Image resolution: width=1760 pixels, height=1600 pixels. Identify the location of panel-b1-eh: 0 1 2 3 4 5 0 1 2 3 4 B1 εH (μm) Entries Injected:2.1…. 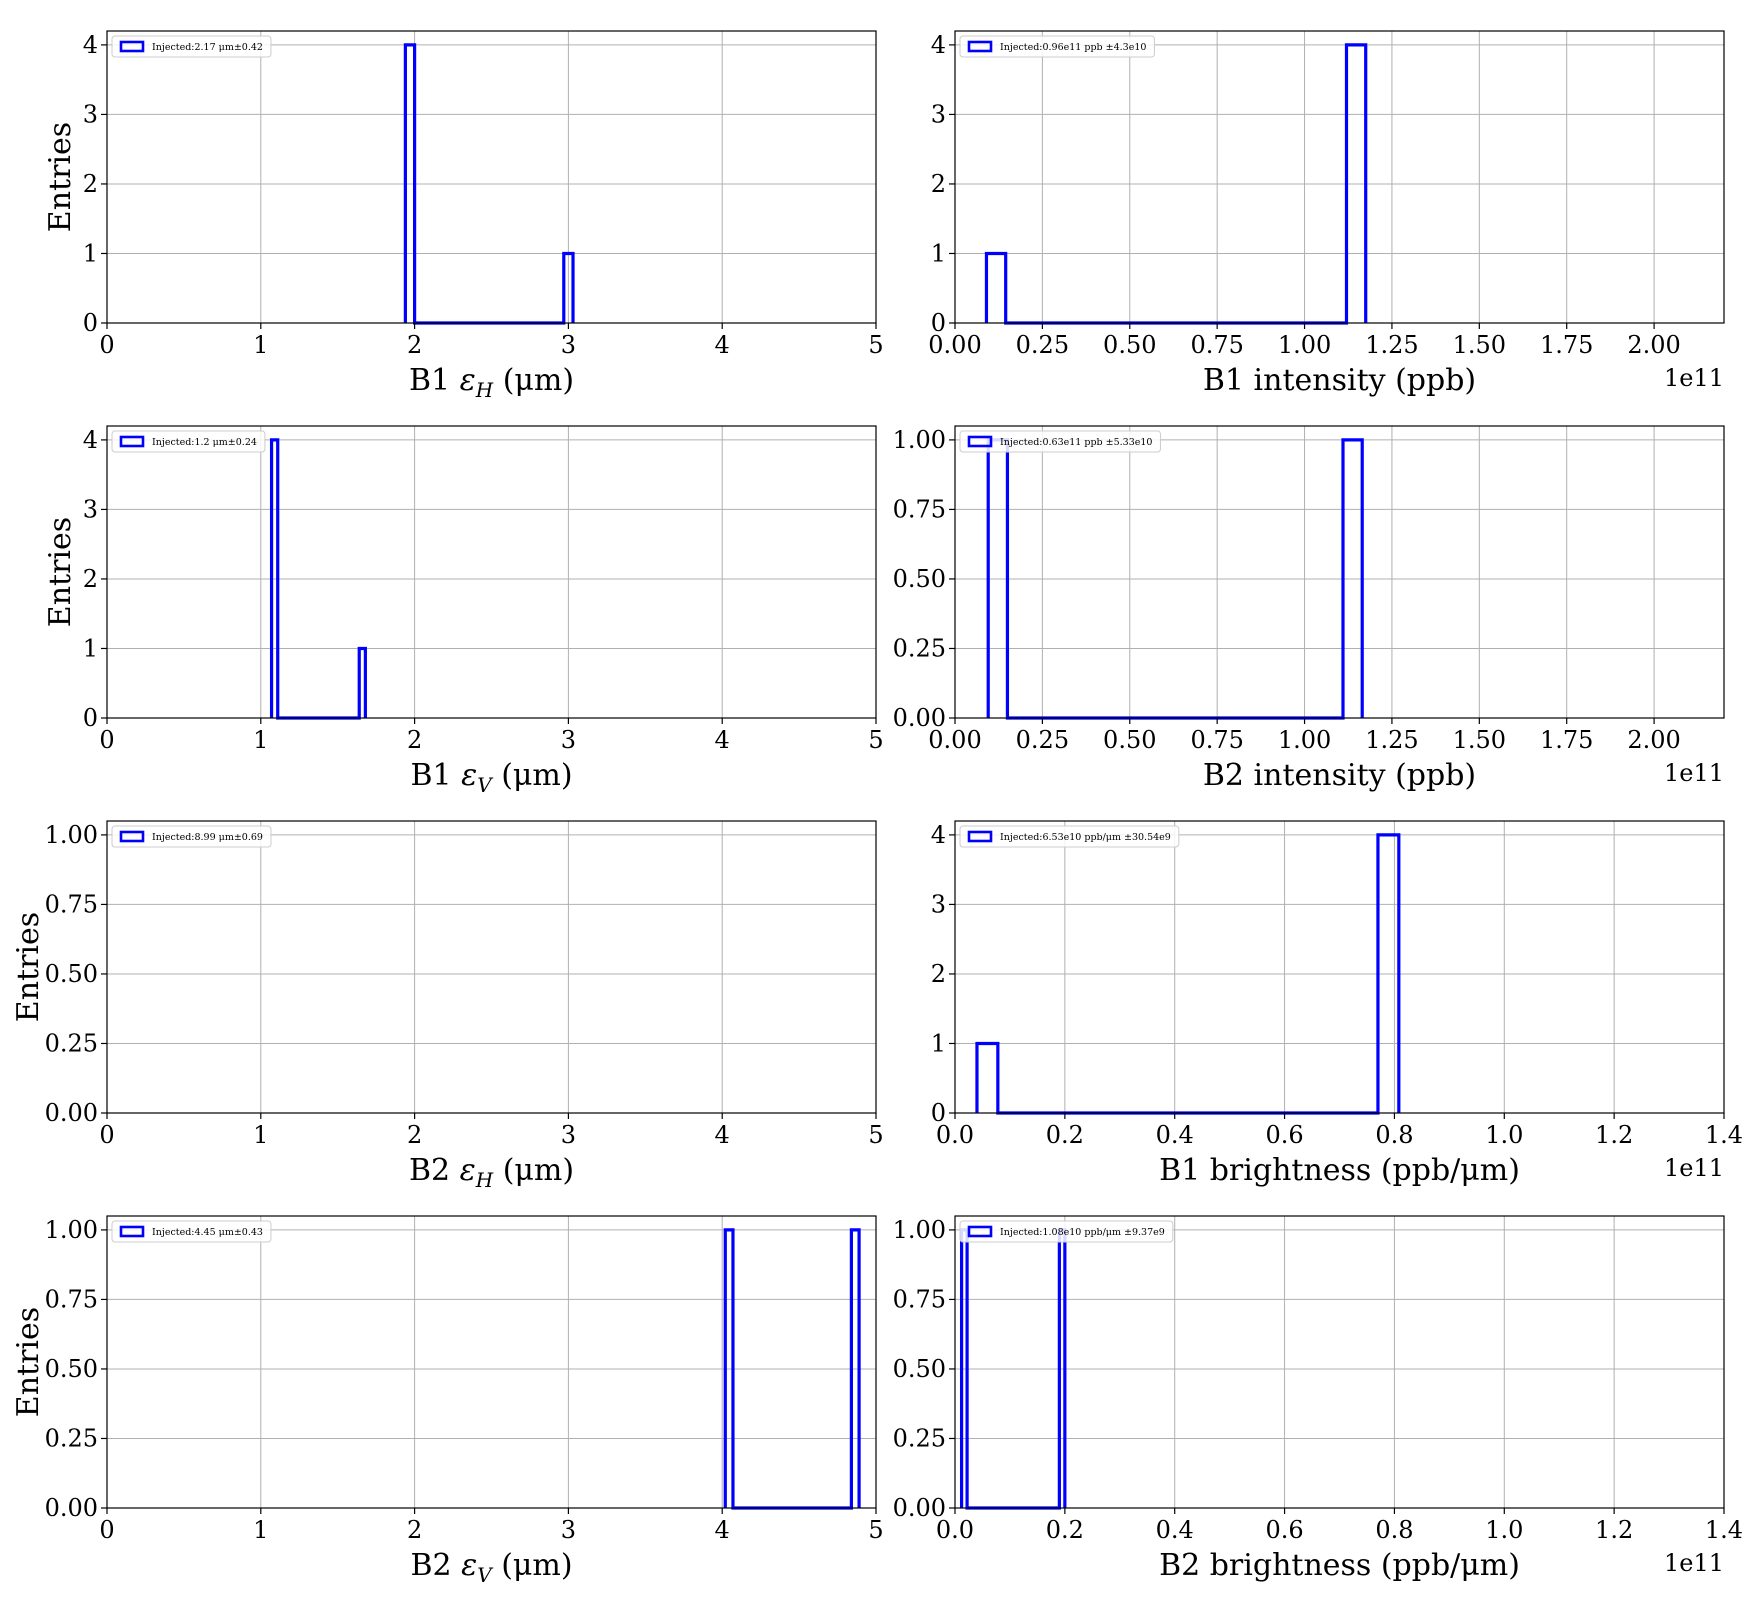
(463, 216).